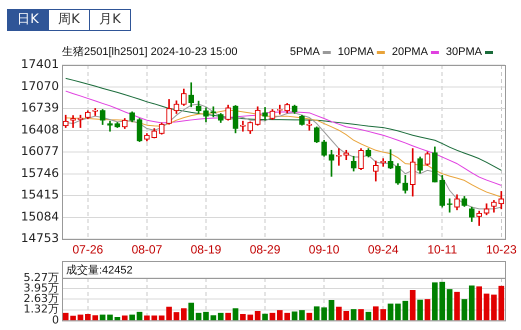  What do you see at coordinates (88, 249) in the screenshot?
I see `x-tick-label: 07-26` at bounding box center [88, 249].